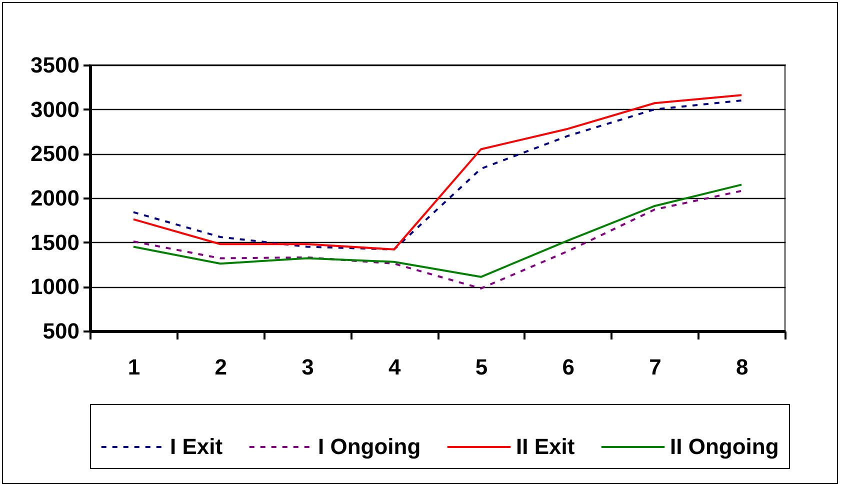 This screenshot has height=488, width=842. Describe the element at coordinates (55, 109) in the screenshot. I see `y-tick-label: 3000` at that location.